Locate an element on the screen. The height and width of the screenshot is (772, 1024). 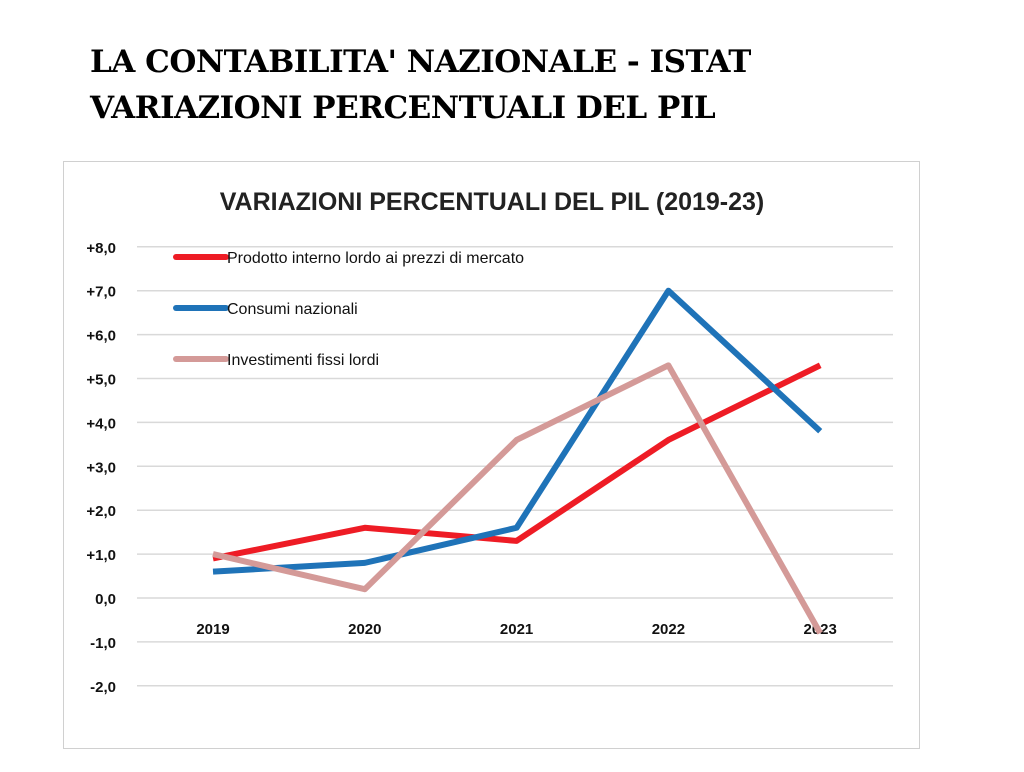
x-tick-label: 2019 is located at coordinates (212, 629).